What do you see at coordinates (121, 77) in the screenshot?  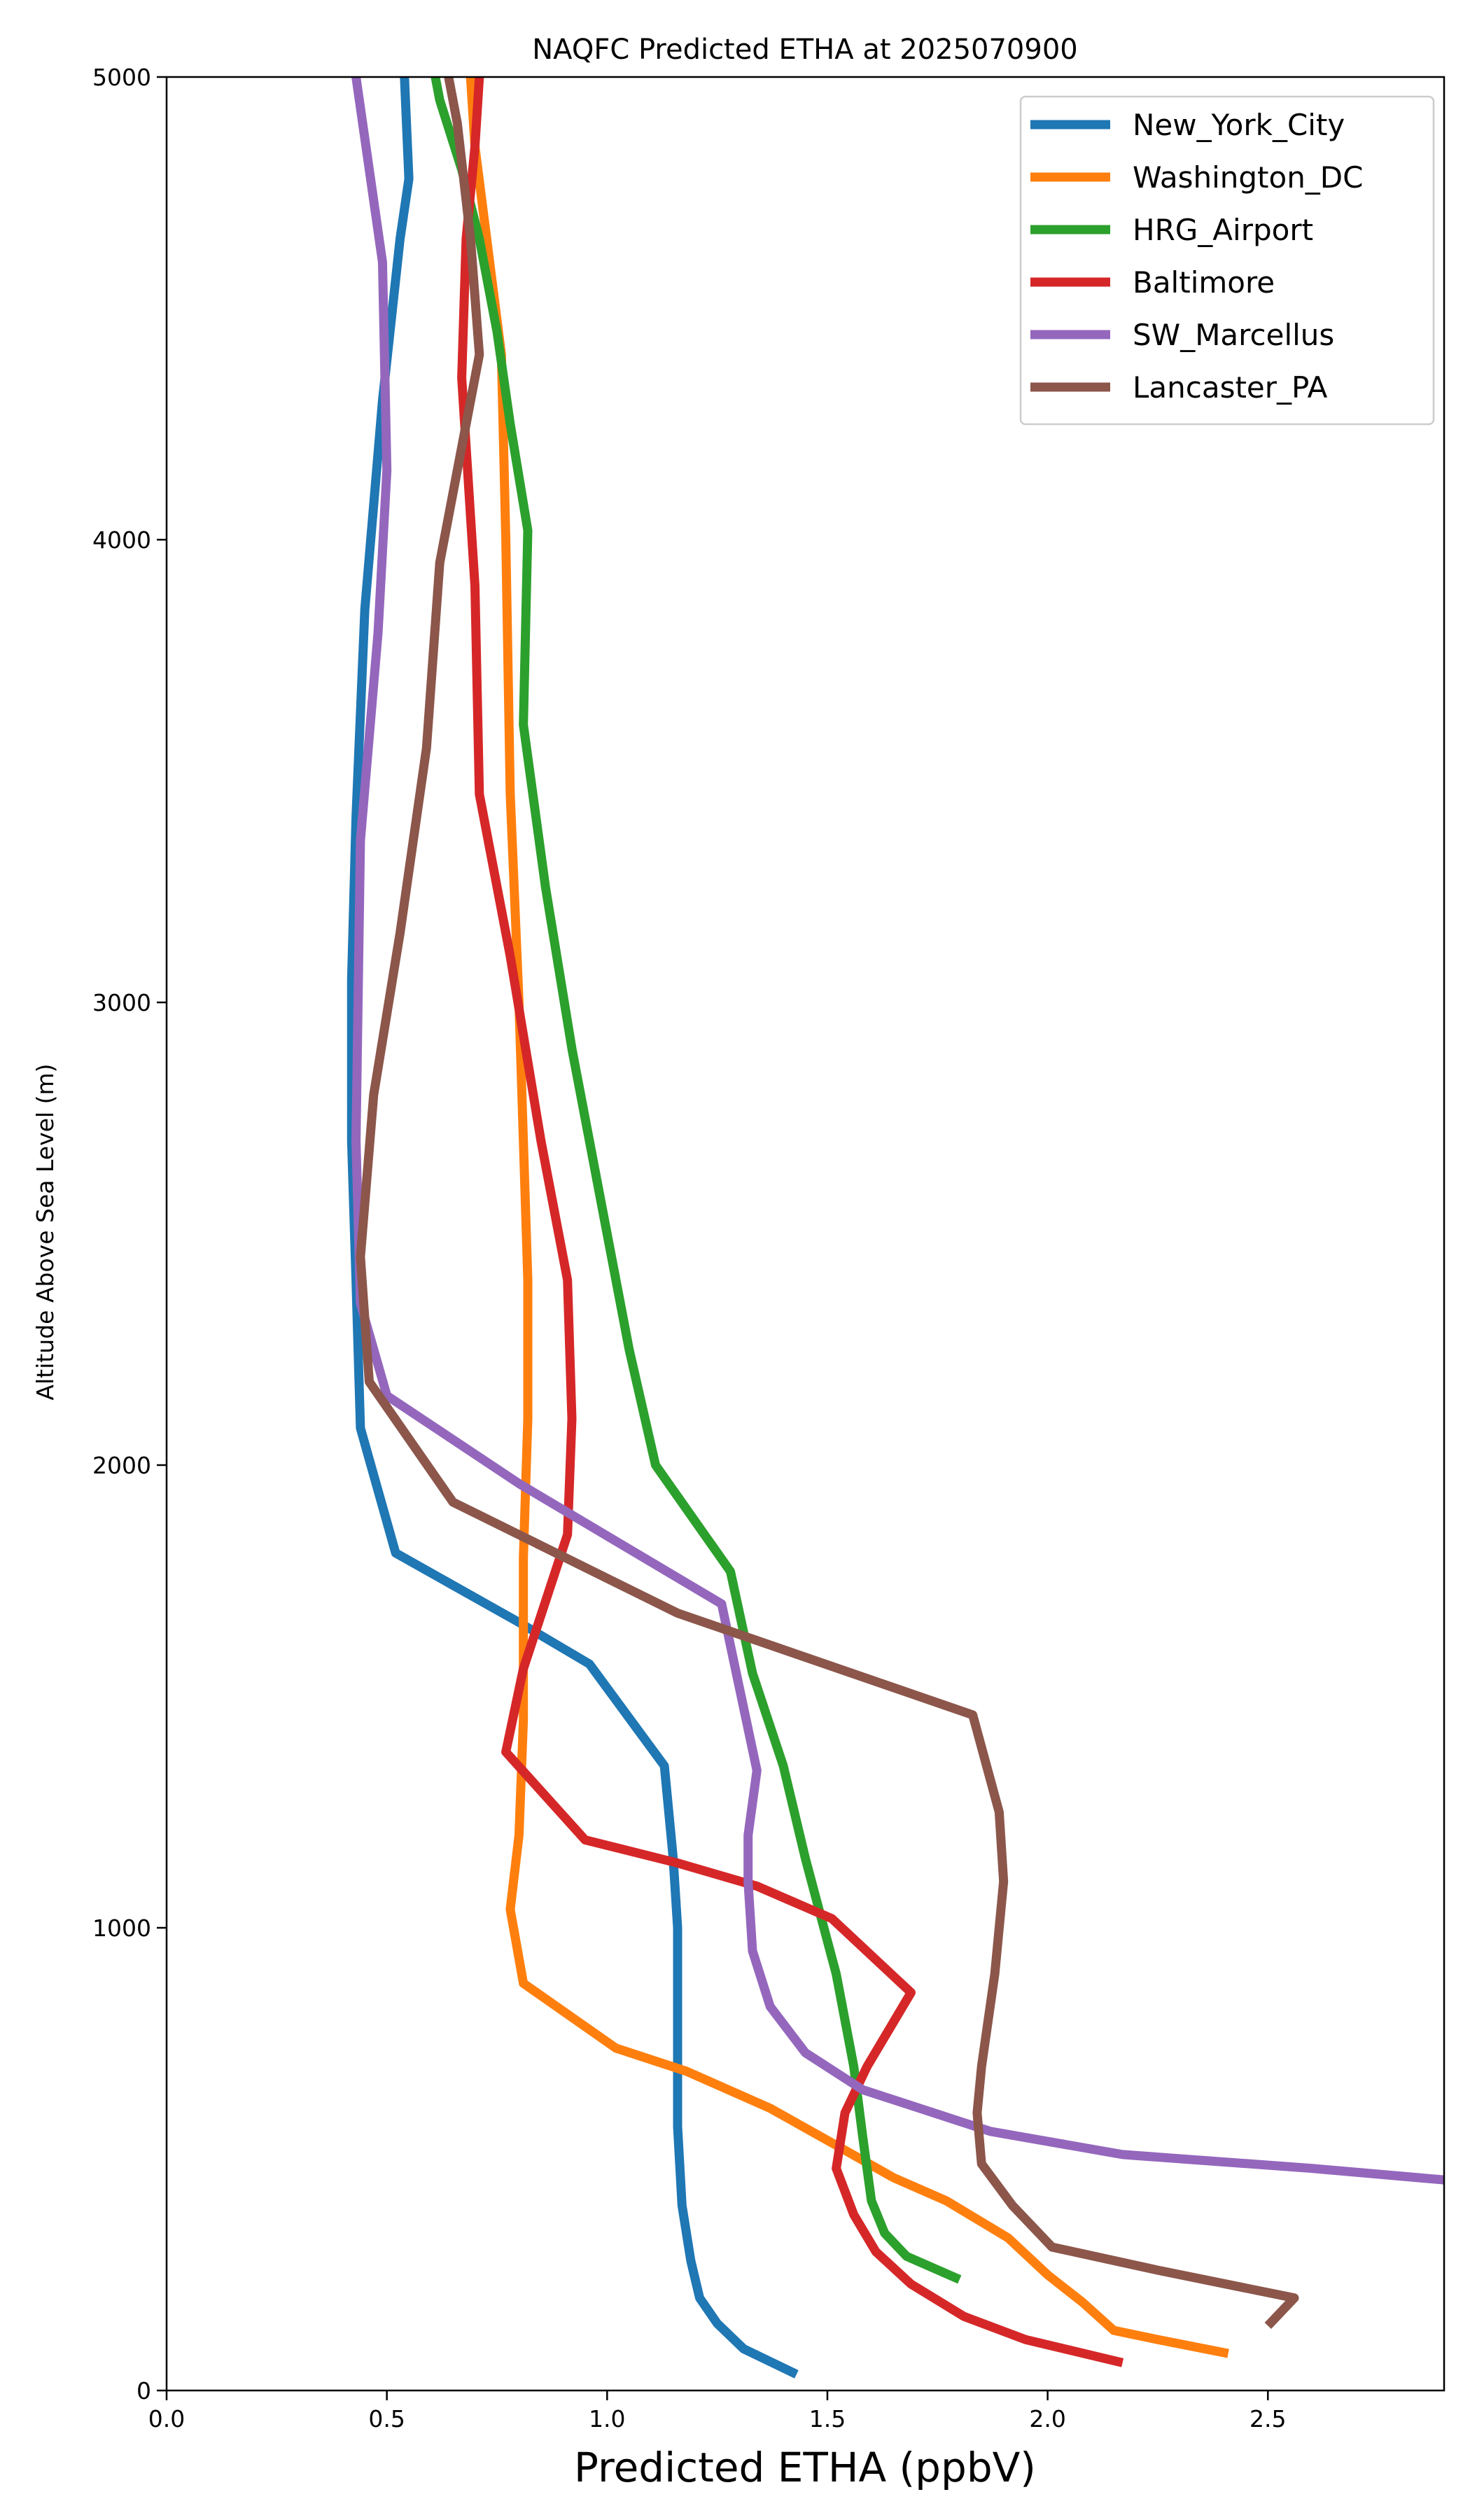 I see `y-tick-label: 5000` at bounding box center [121, 77].